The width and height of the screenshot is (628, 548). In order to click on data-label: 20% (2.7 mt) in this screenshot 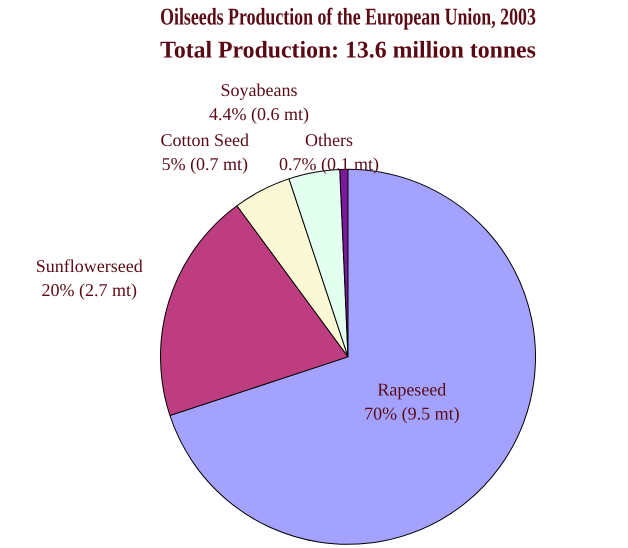, I will do `click(89, 290)`.